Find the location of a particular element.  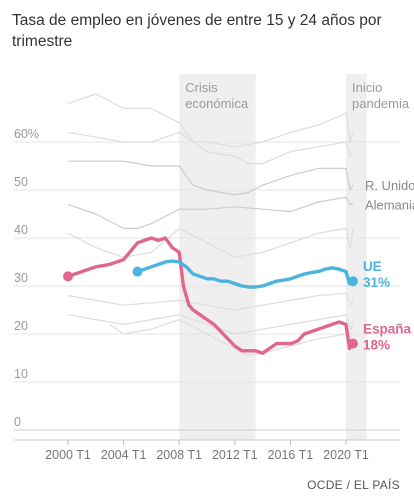

x-tick-label: 2000 T1 is located at coordinates (68, 455).